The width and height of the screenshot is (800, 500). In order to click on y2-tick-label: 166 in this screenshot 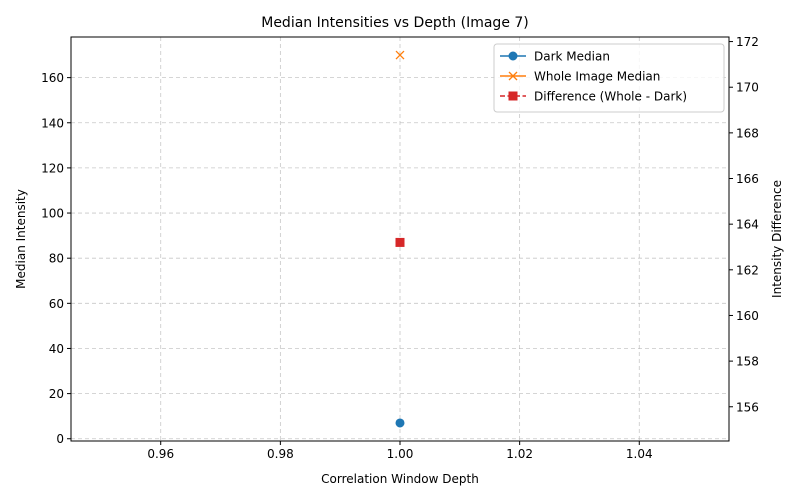, I will do `click(747, 179)`.